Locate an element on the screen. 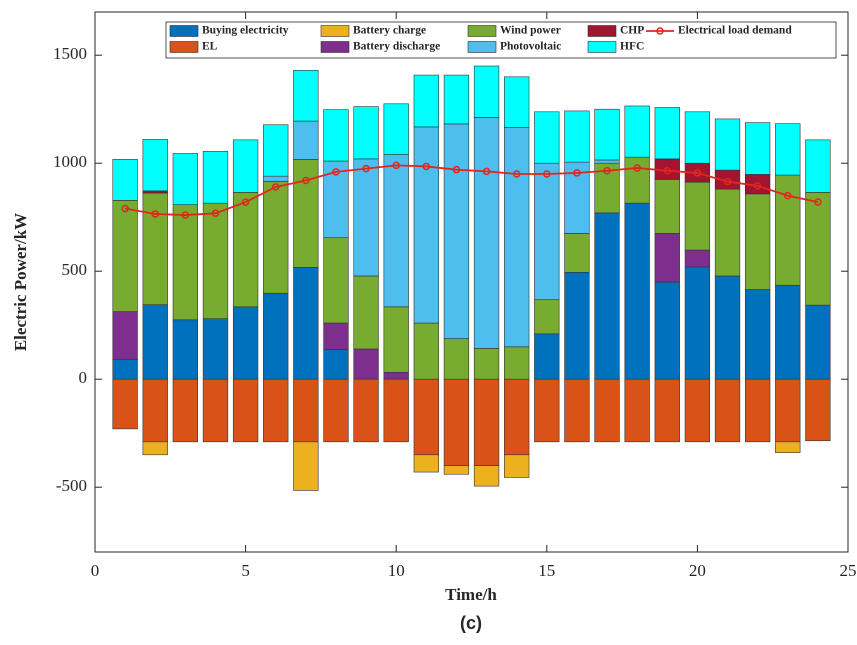  legend-label: Photovoltaic is located at coordinates (530, 47).